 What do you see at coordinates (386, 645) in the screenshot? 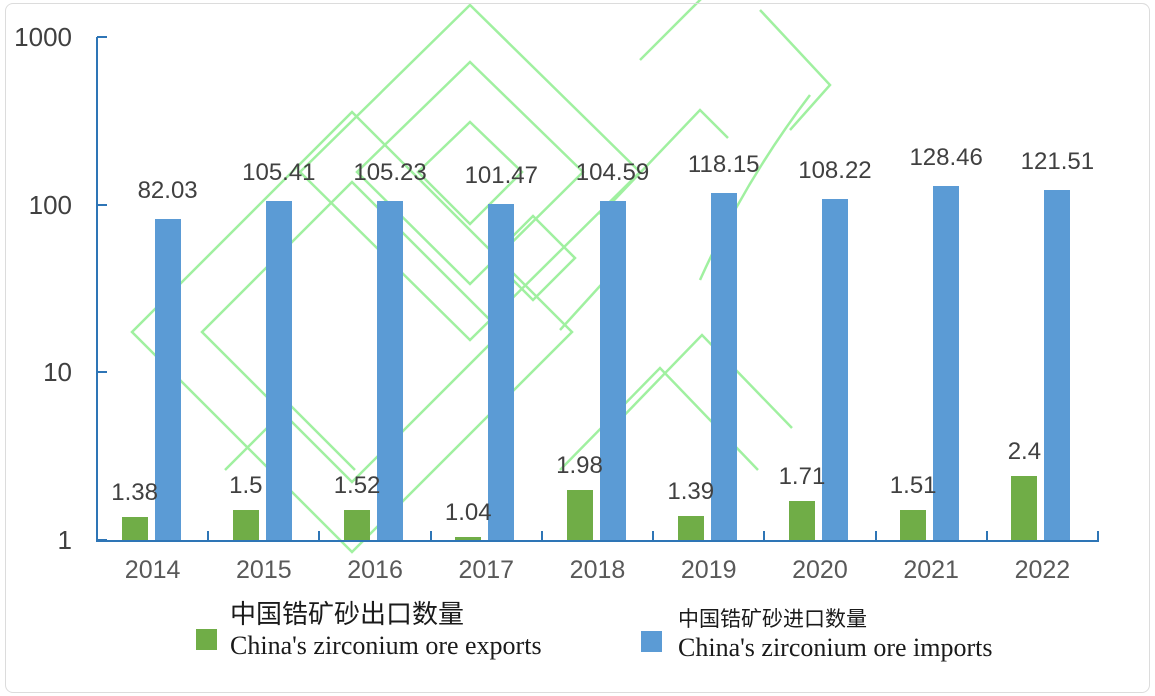
I see `legend-label-exports-en: China's zirconium ore exports` at bounding box center [386, 645].